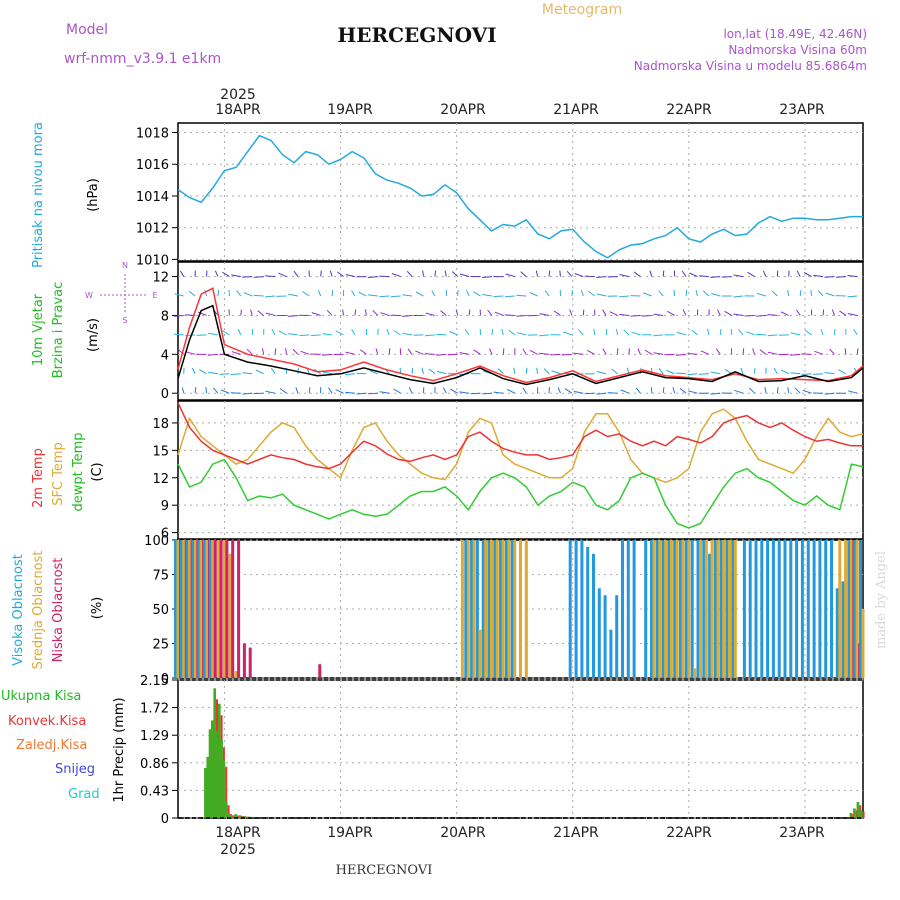 This screenshot has height=900, width=900. Describe the element at coordinates (125, 265) in the screenshot. I see `compass-north: N` at that location.